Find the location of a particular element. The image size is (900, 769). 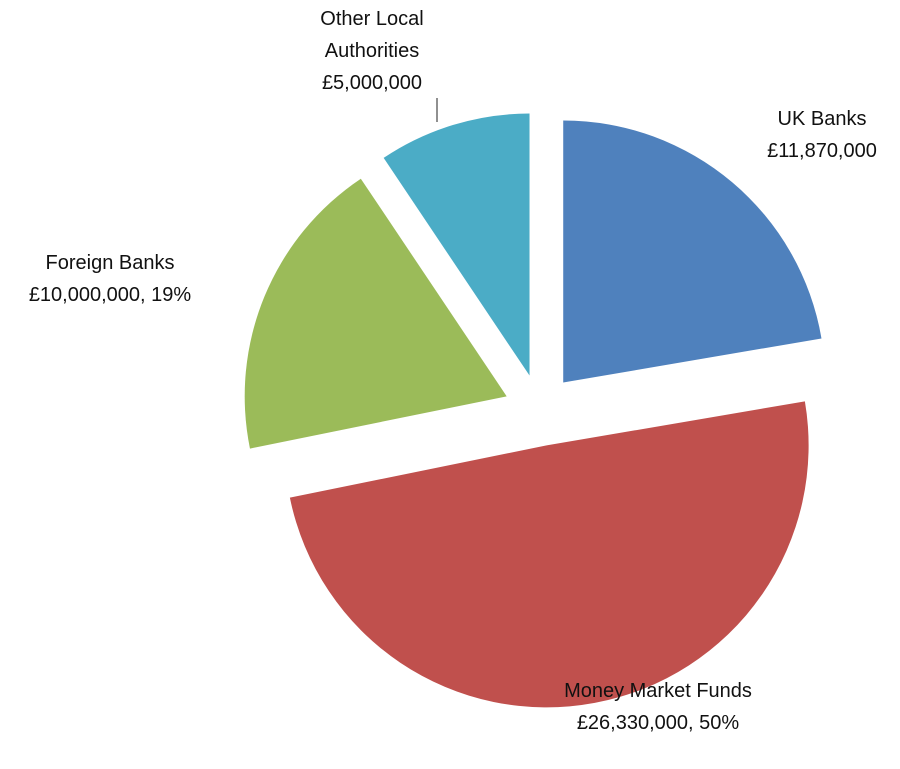

label-category: Authorities is located at coordinates (372, 51).